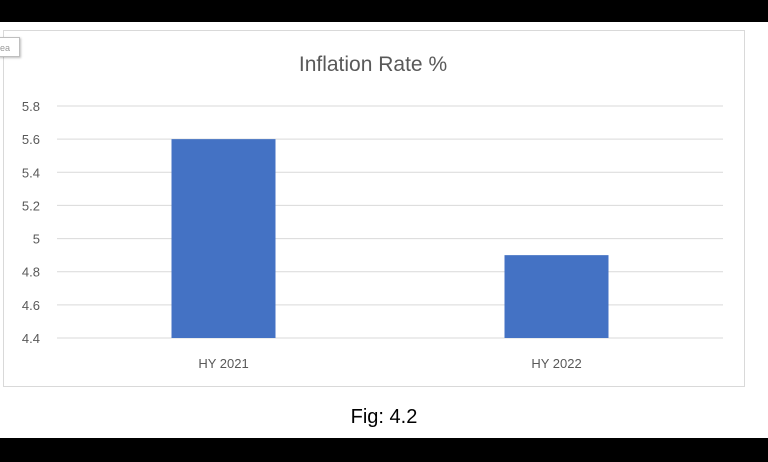 This screenshot has width=768, height=462. Describe the element at coordinates (223, 238) in the screenshot. I see `bar-hy-2021` at that location.